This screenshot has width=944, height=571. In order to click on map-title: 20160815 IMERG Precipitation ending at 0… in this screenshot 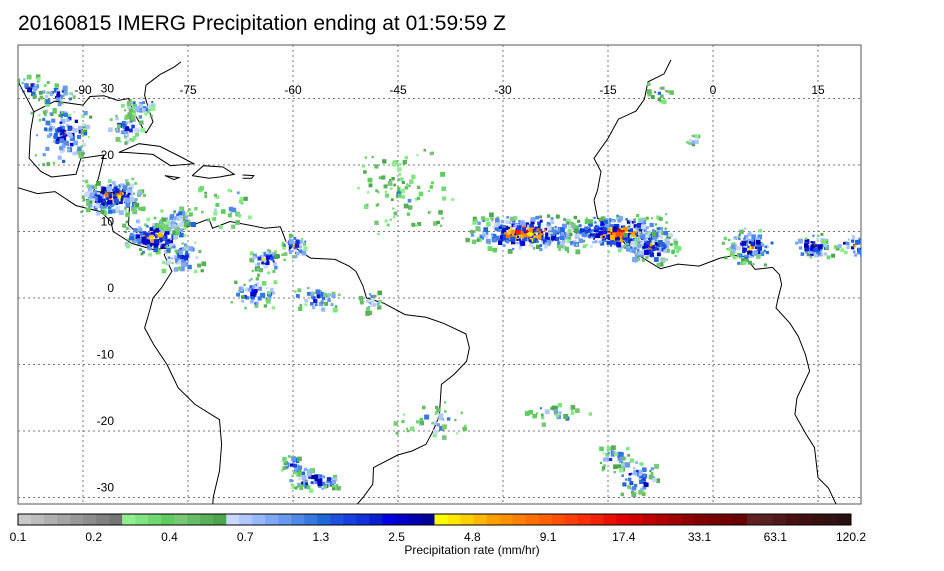, I will do `click(262, 23)`.